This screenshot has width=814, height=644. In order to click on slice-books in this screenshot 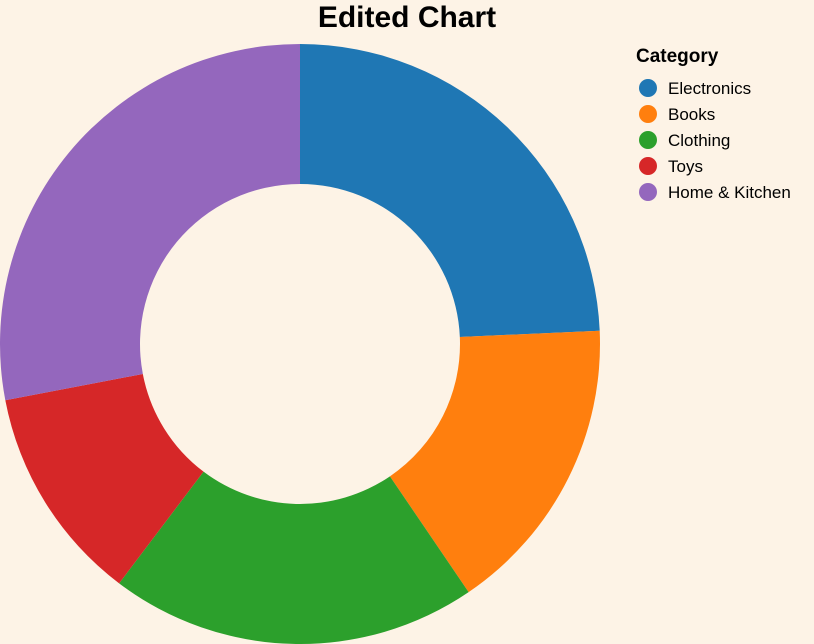, I will do `click(494, 461)`.